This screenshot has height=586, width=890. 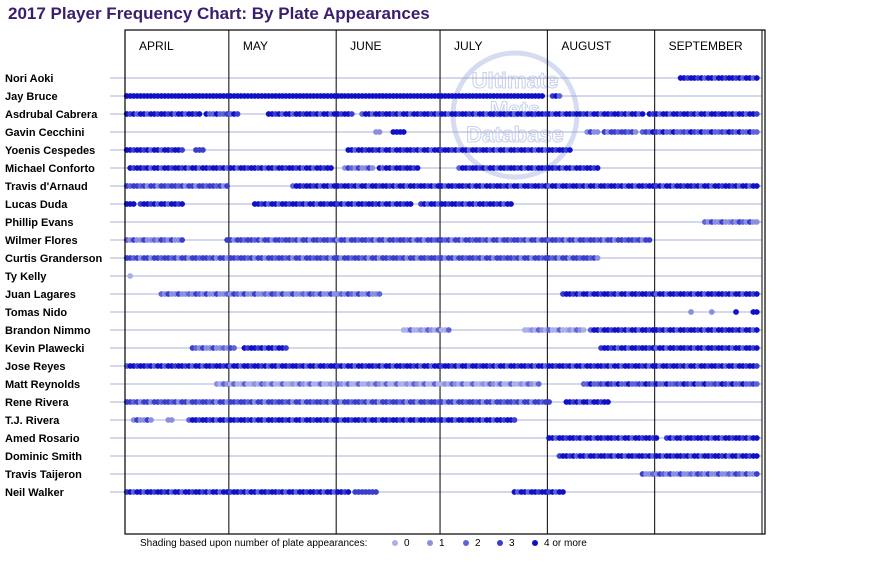 I want to click on player-name: Asdrubal Cabrera, so click(x=51, y=115).